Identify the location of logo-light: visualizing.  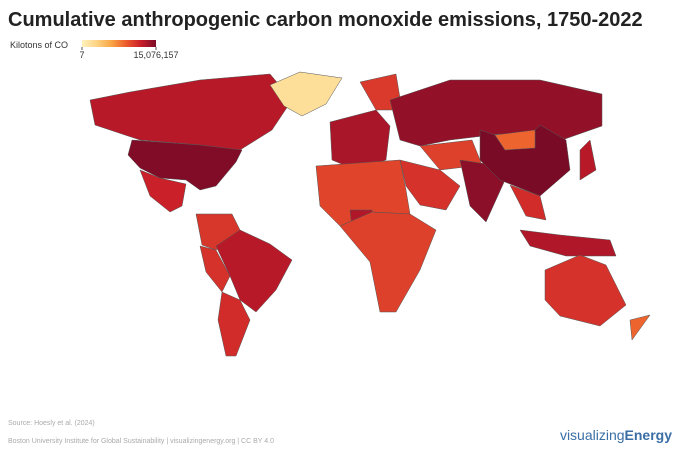
(592, 435).